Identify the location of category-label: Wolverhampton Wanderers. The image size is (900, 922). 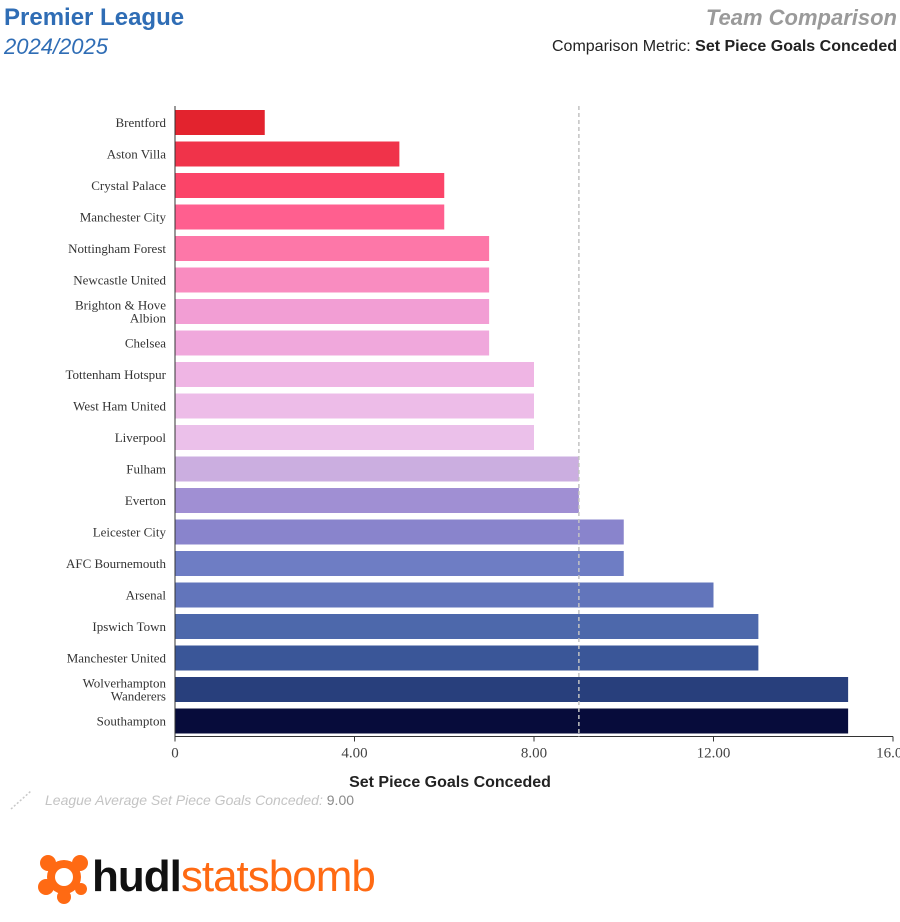
(125, 690).